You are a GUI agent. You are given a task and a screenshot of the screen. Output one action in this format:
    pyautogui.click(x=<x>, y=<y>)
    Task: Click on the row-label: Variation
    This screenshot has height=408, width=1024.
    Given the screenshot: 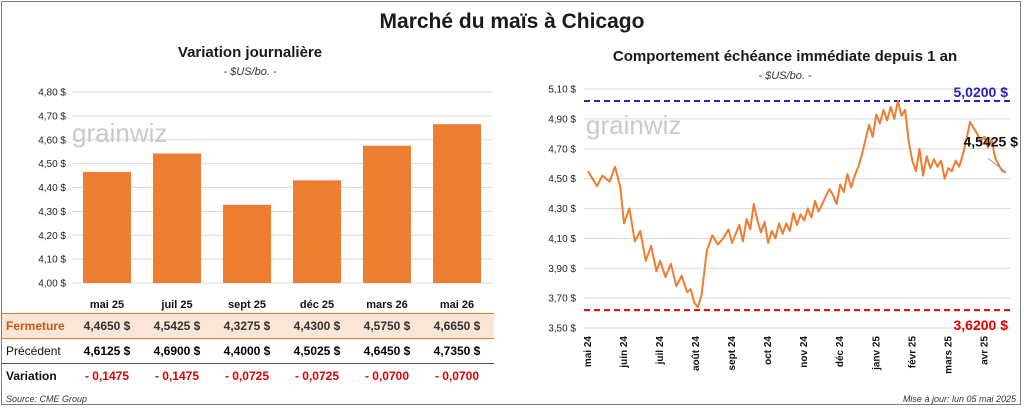 What is the action you would take?
    pyautogui.click(x=31, y=376)
    